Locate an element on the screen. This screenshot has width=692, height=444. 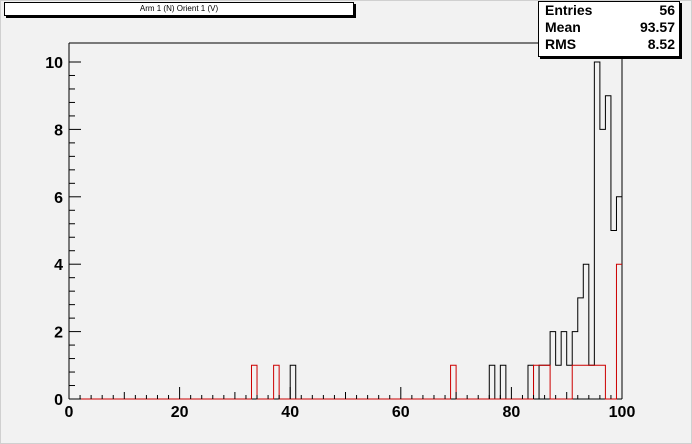
stat-row-mean: Mean 93.57 is located at coordinates (609, 27).